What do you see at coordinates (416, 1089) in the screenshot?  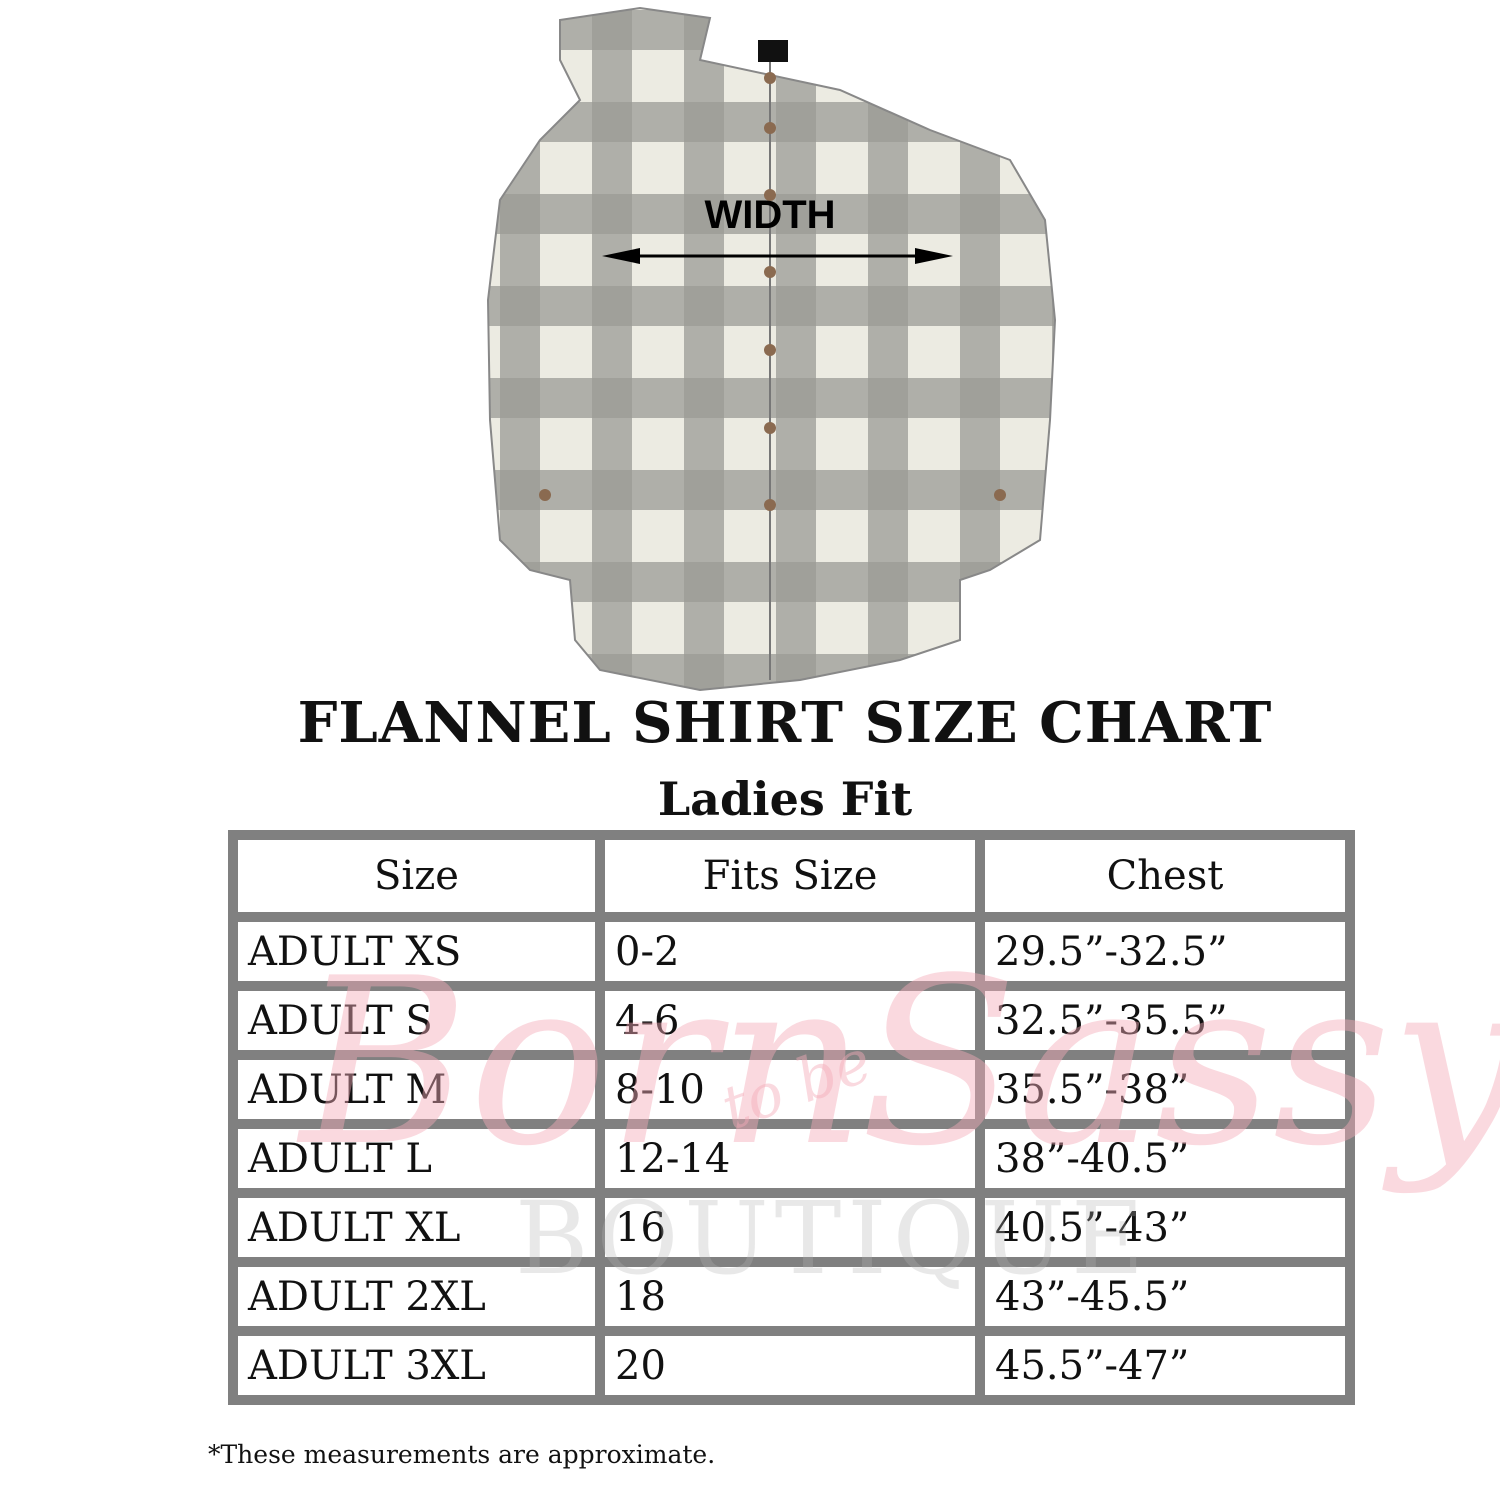 I see `cell-size: ADULT M` at bounding box center [416, 1089].